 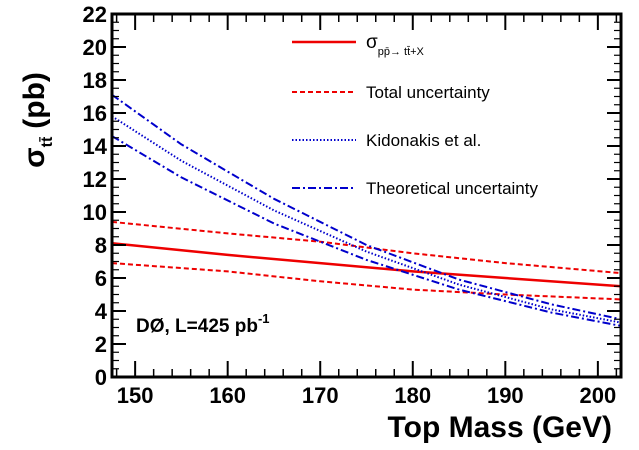 What do you see at coordinates (135, 395) in the screenshot?
I see `x-tick-label: 150` at bounding box center [135, 395].